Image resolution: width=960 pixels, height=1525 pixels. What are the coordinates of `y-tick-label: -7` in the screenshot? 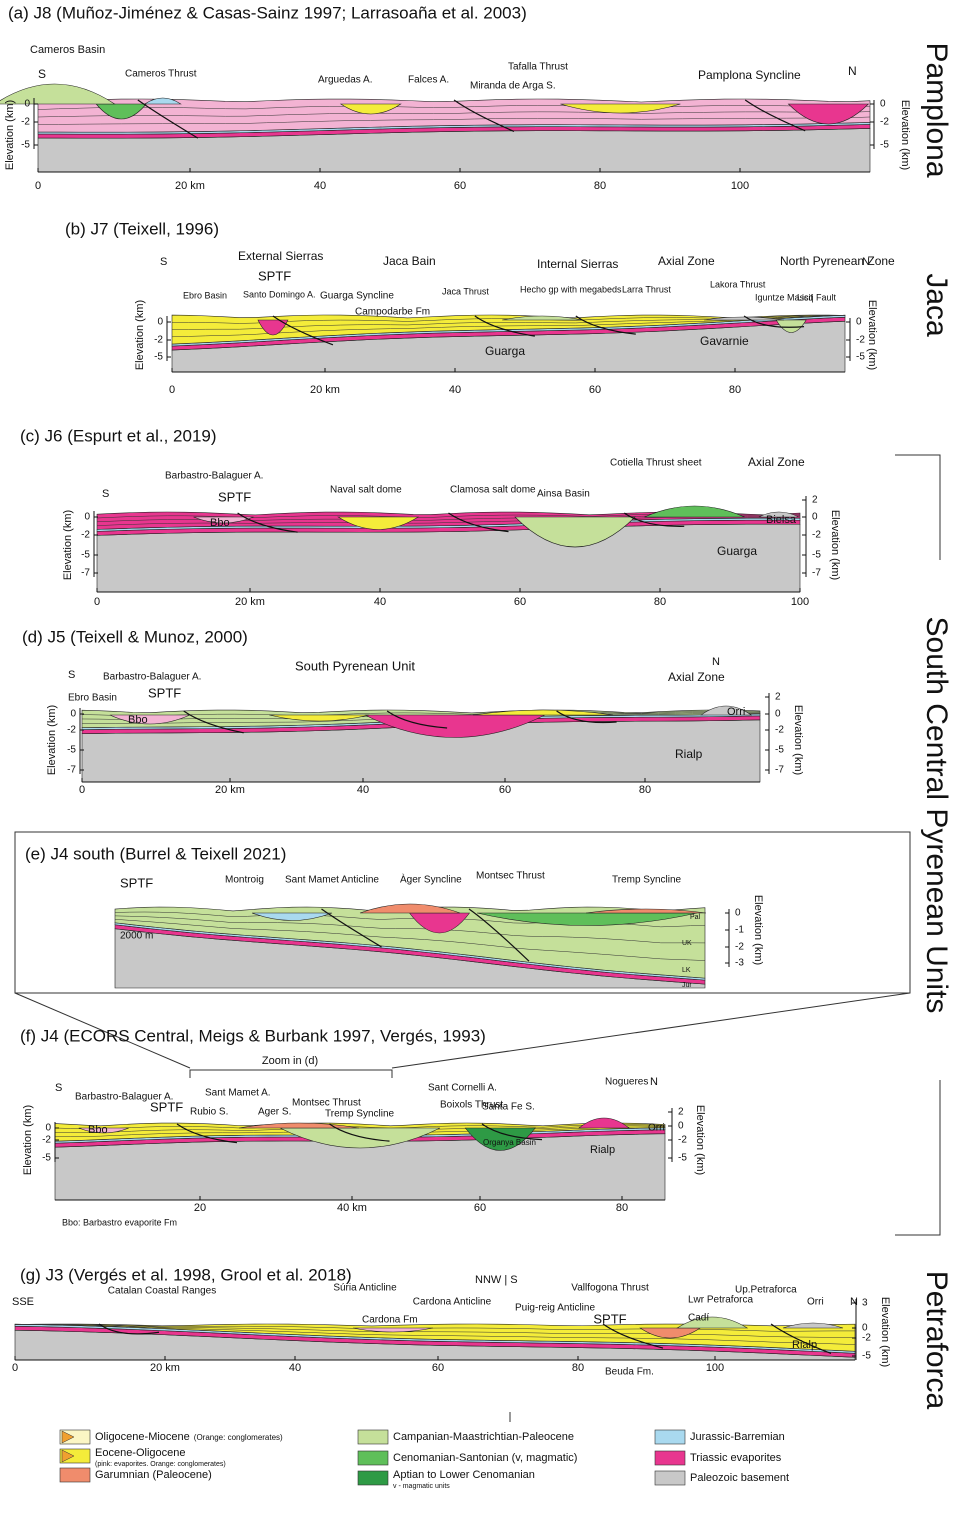 It's located at (85, 573).